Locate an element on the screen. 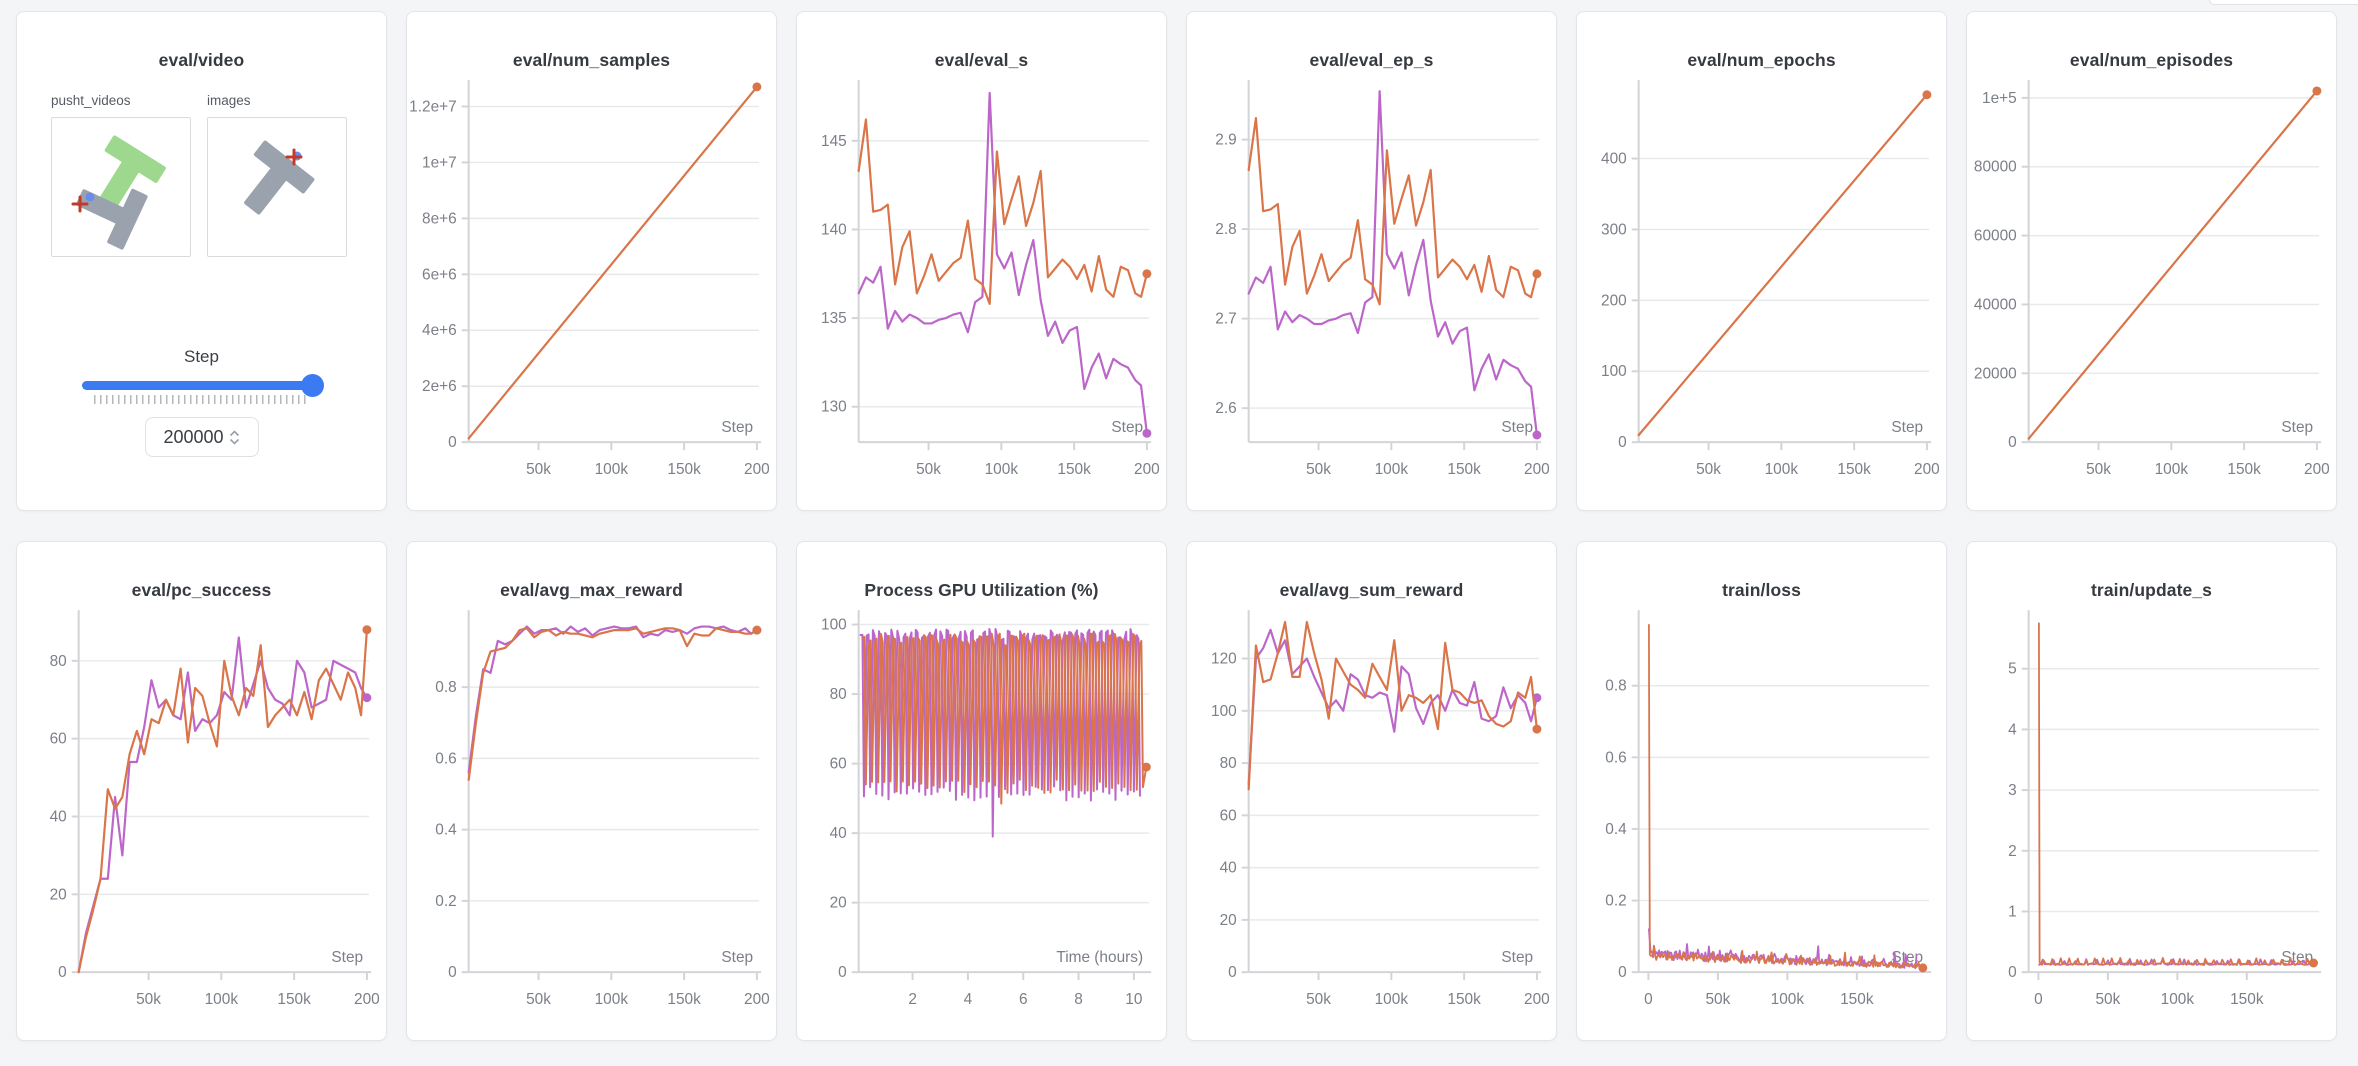 This screenshot has width=2358, height=1066. y-tick-label: 0.4 is located at coordinates (1616, 829).